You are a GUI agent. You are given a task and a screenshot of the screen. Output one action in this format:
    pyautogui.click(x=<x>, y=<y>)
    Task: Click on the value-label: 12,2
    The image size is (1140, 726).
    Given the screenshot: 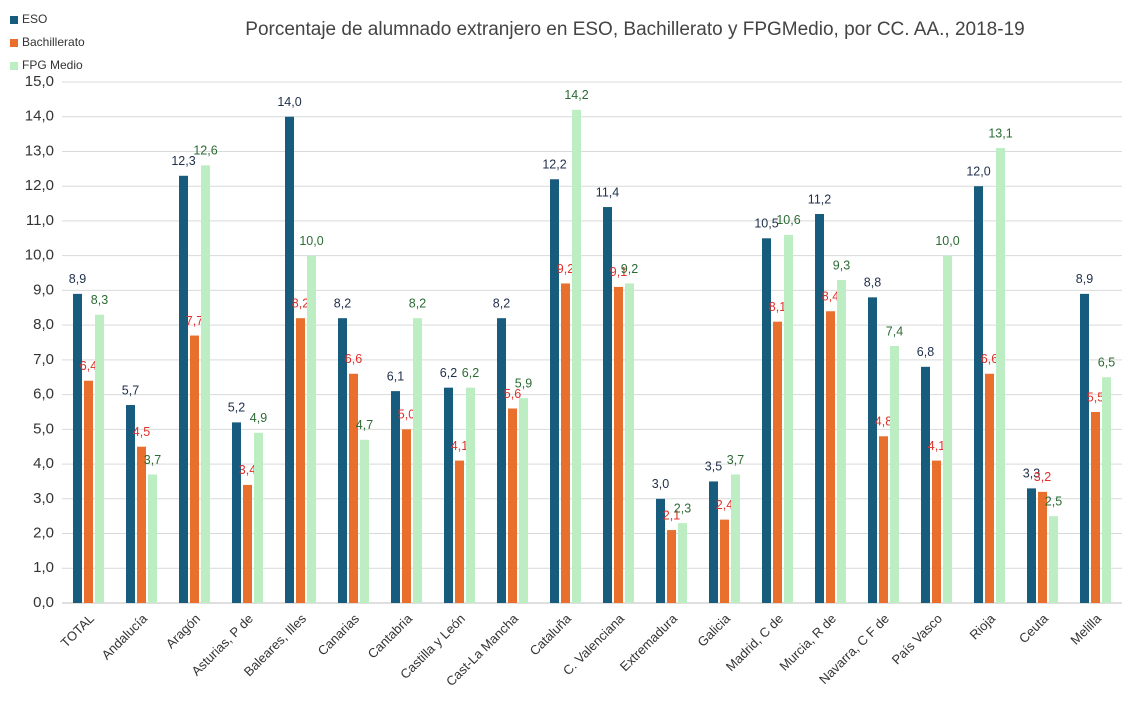 What is the action you would take?
    pyautogui.click(x=554, y=165)
    